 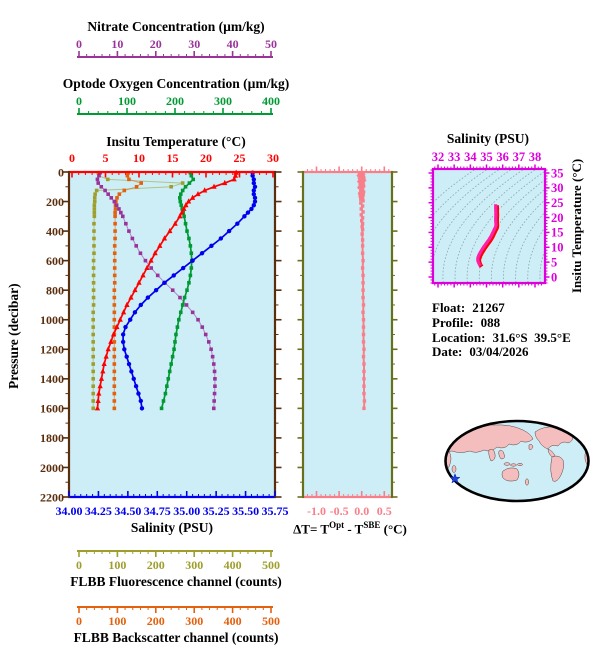 What do you see at coordinates (492, 455) in the screenshot?
I see `map-india` at bounding box center [492, 455].